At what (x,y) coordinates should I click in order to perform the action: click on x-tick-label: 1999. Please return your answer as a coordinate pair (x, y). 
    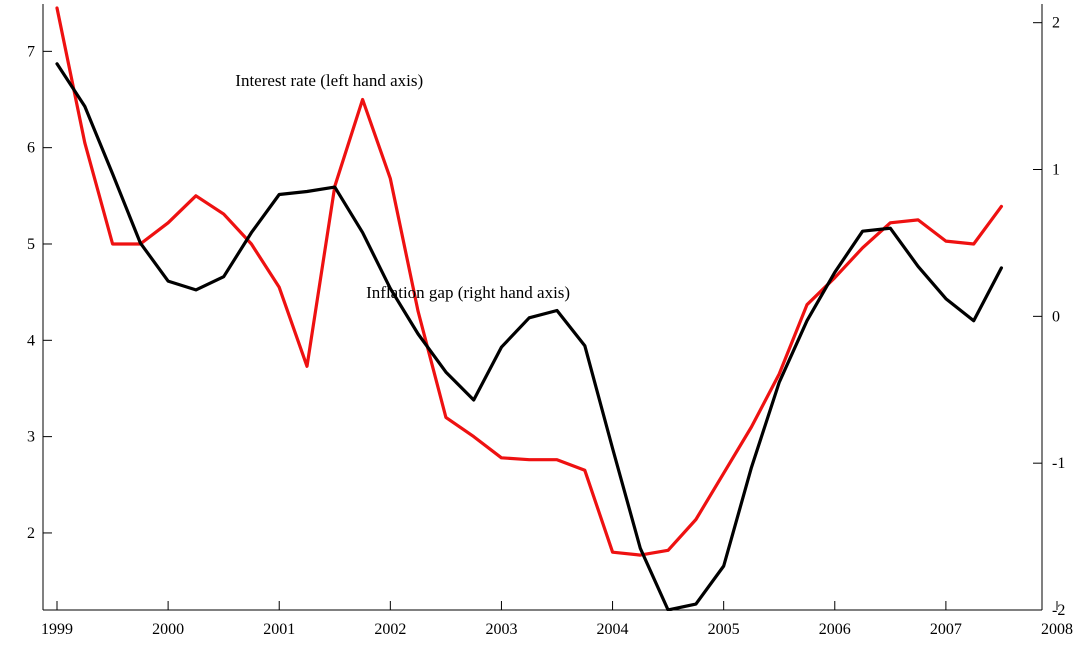
    Looking at the image, I should click on (57, 629).